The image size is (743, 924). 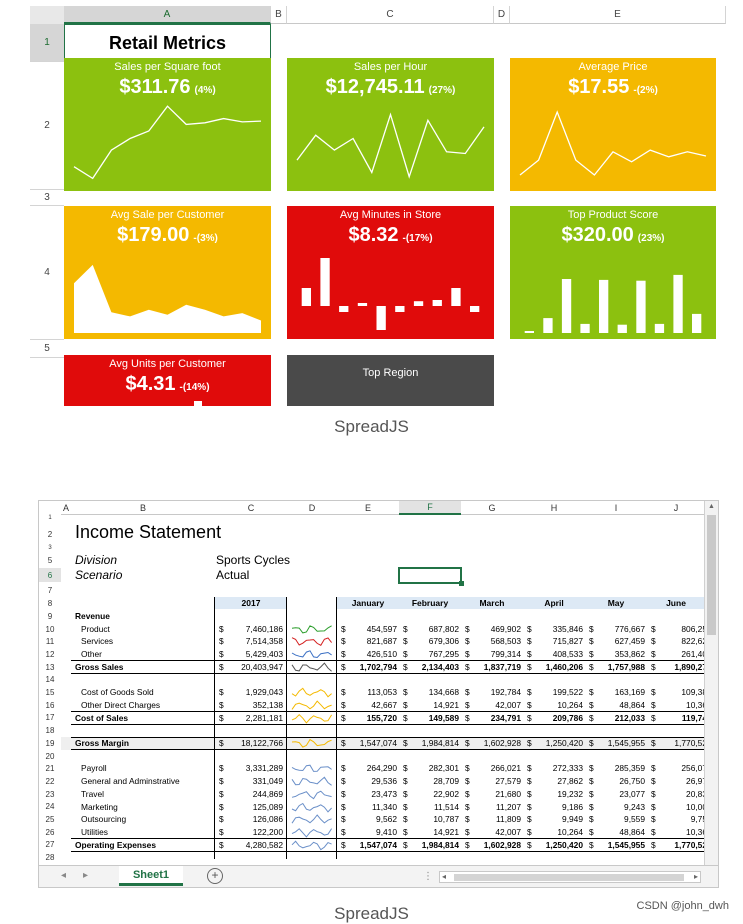 I want to click on month-value-cell: 27,862, so click(x=570, y=781).